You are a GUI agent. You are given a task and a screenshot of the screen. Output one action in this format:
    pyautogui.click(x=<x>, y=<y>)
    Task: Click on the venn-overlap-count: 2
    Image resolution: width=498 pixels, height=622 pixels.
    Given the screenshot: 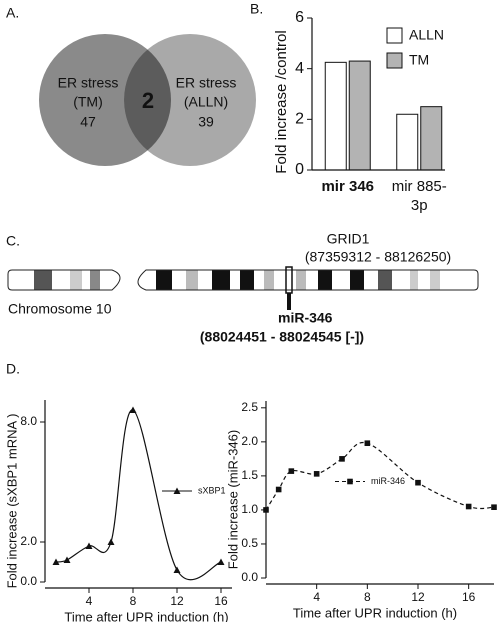 What is the action you would take?
    pyautogui.click(x=148, y=100)
    